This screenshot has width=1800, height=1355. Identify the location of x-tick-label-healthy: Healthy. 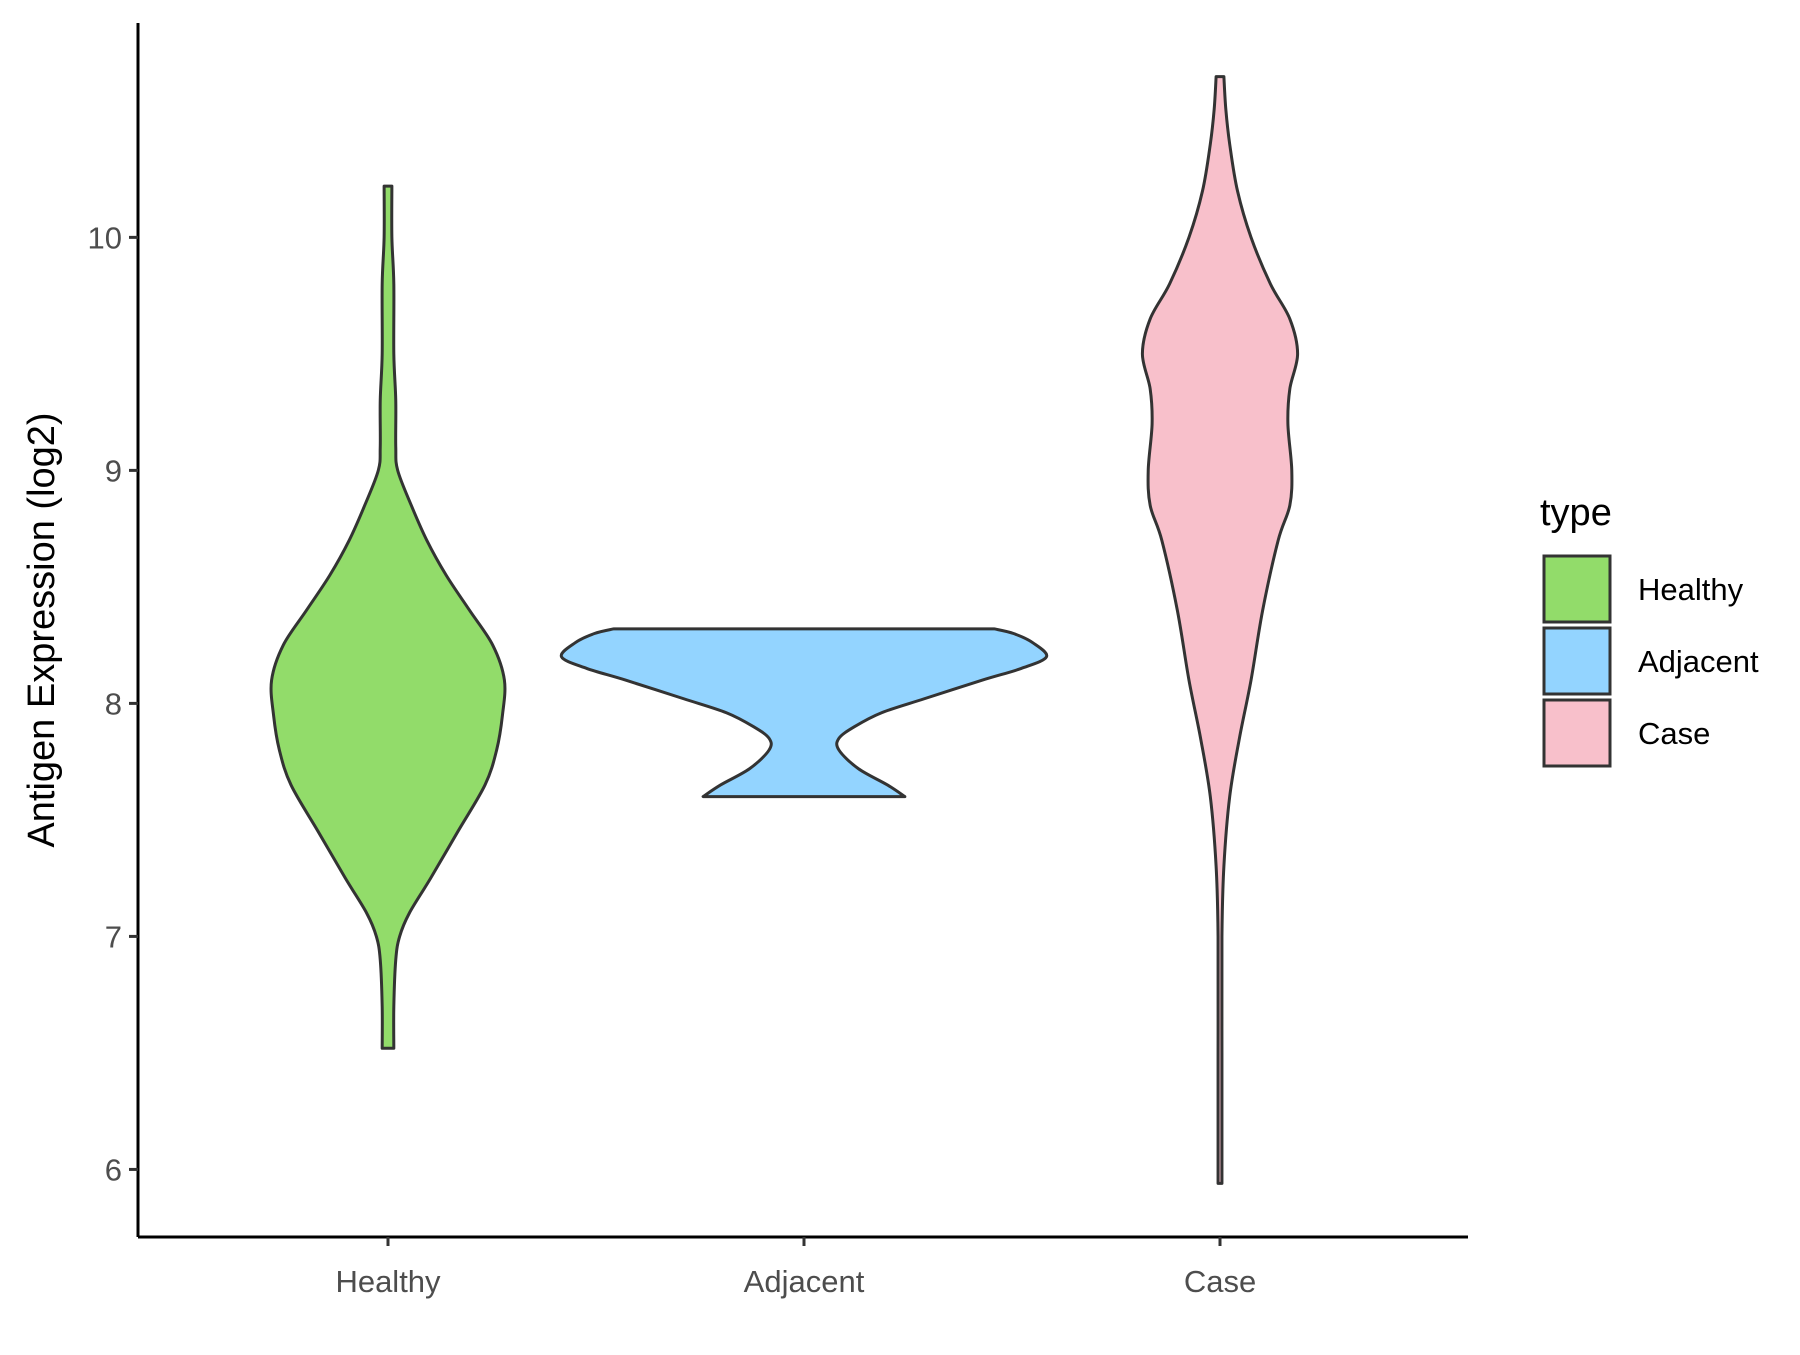
(388, 1281).